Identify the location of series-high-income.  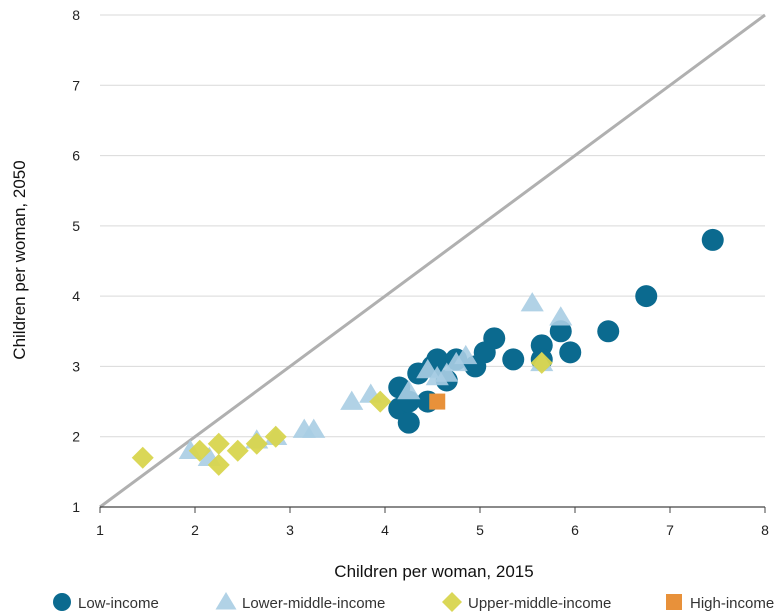
(437, 401).